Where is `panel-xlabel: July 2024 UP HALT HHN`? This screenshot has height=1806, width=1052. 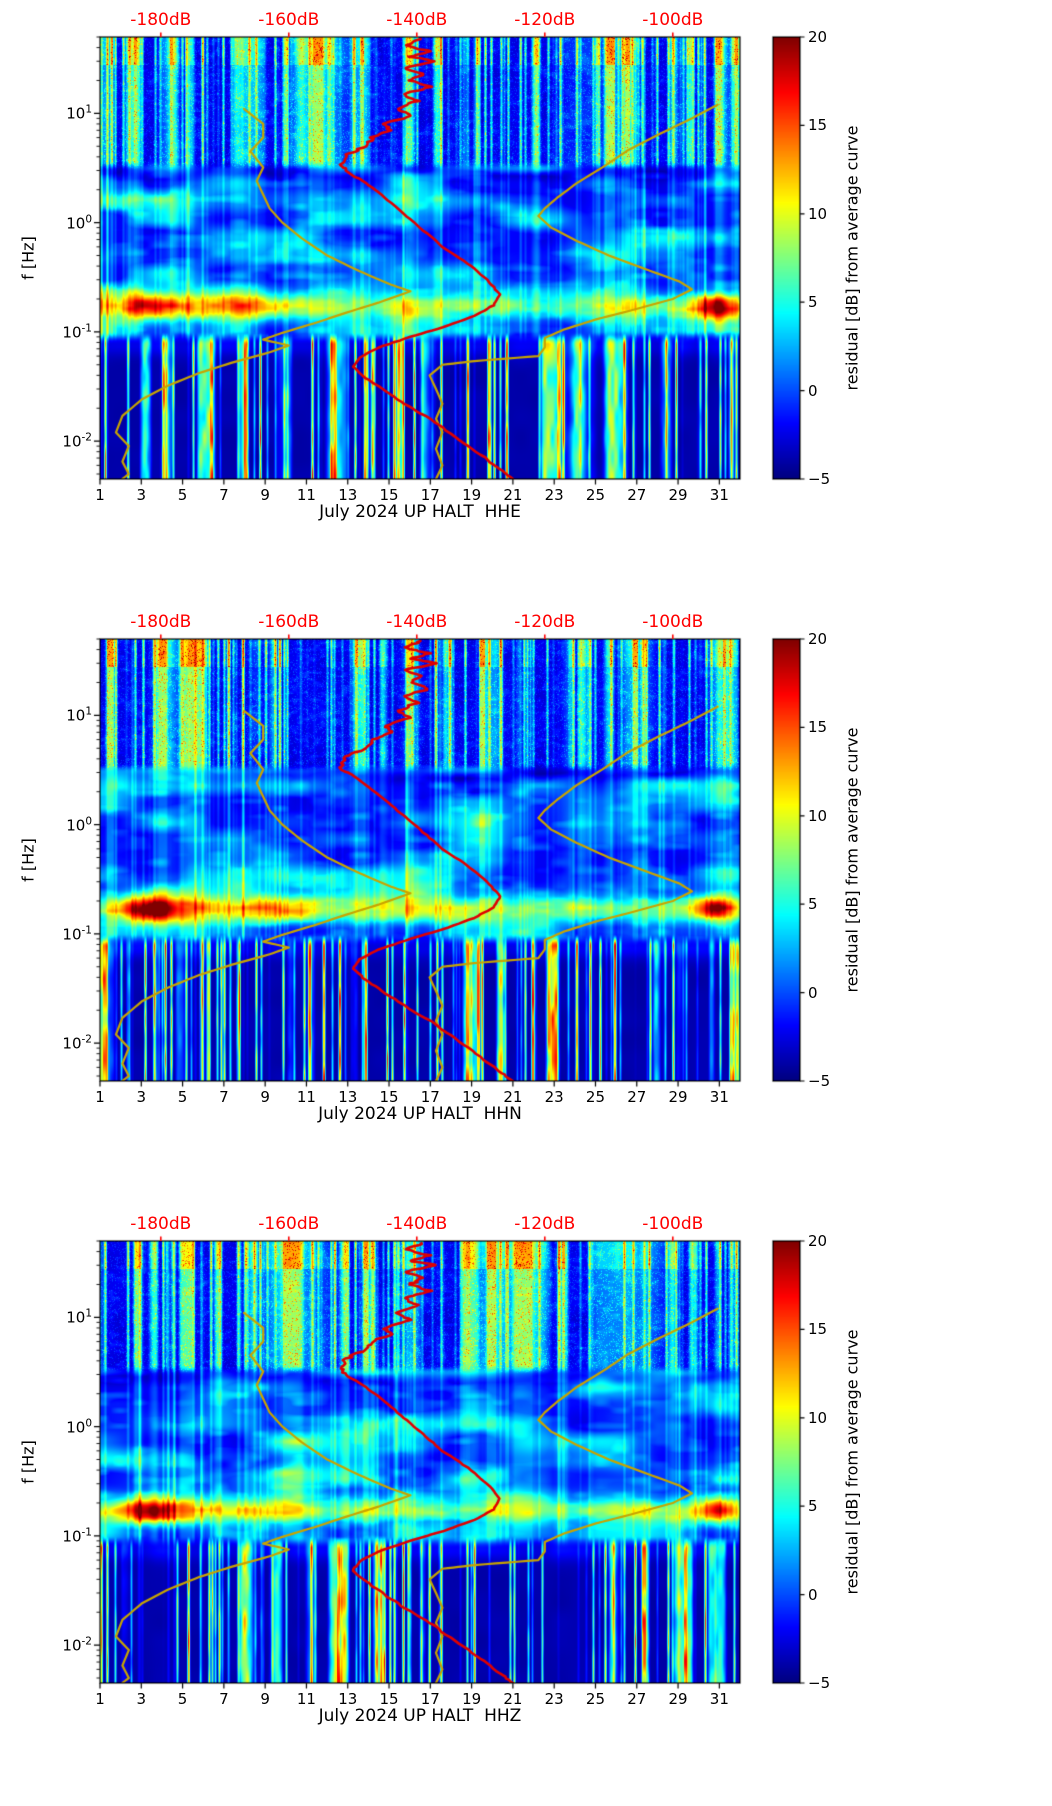 panel-xlabel: July 2024 UP HALT HHN is located at coordinates (420, 1114).